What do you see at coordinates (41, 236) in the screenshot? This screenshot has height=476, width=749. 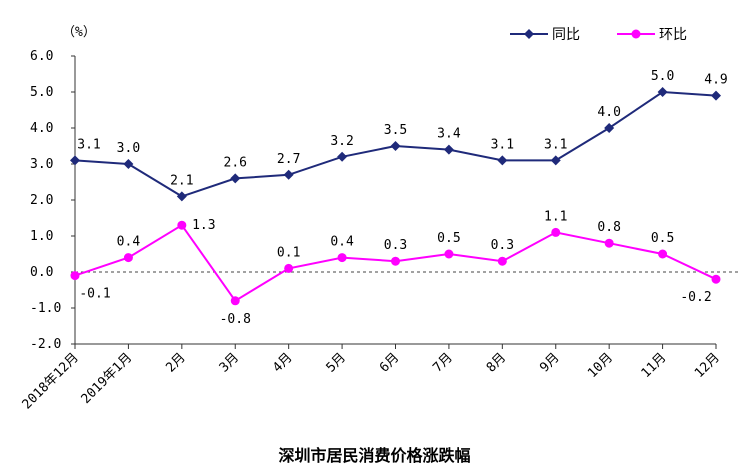 I see `y-tick-label: 1.0` at bounding box center [41, 236].